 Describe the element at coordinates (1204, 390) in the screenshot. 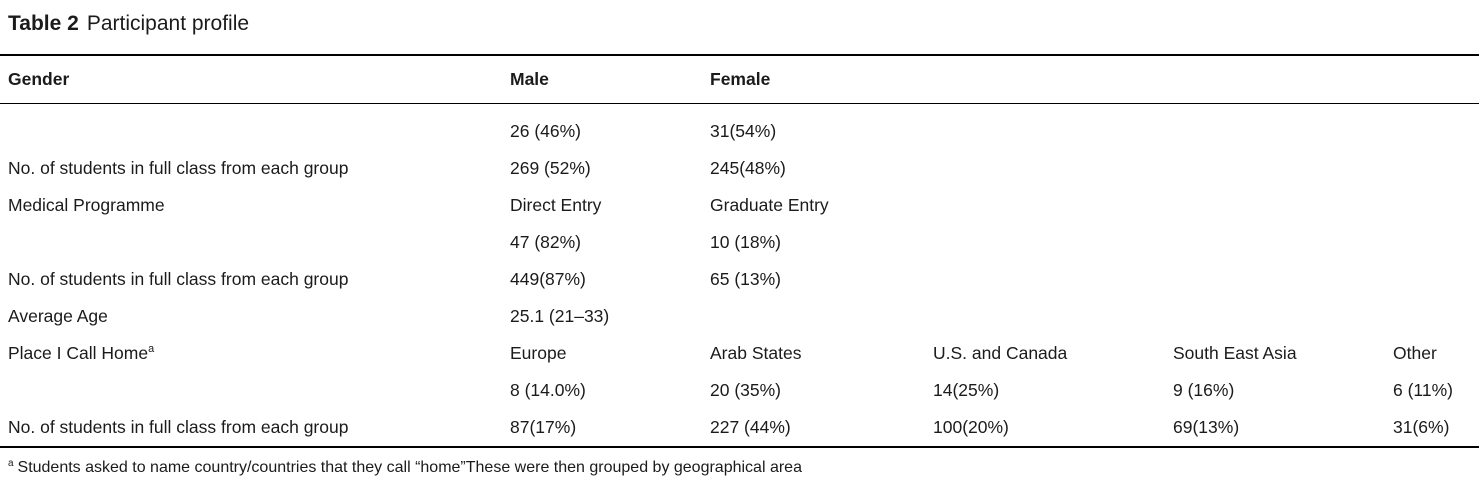

I see `table-cell: 9 (16%)` at that location.